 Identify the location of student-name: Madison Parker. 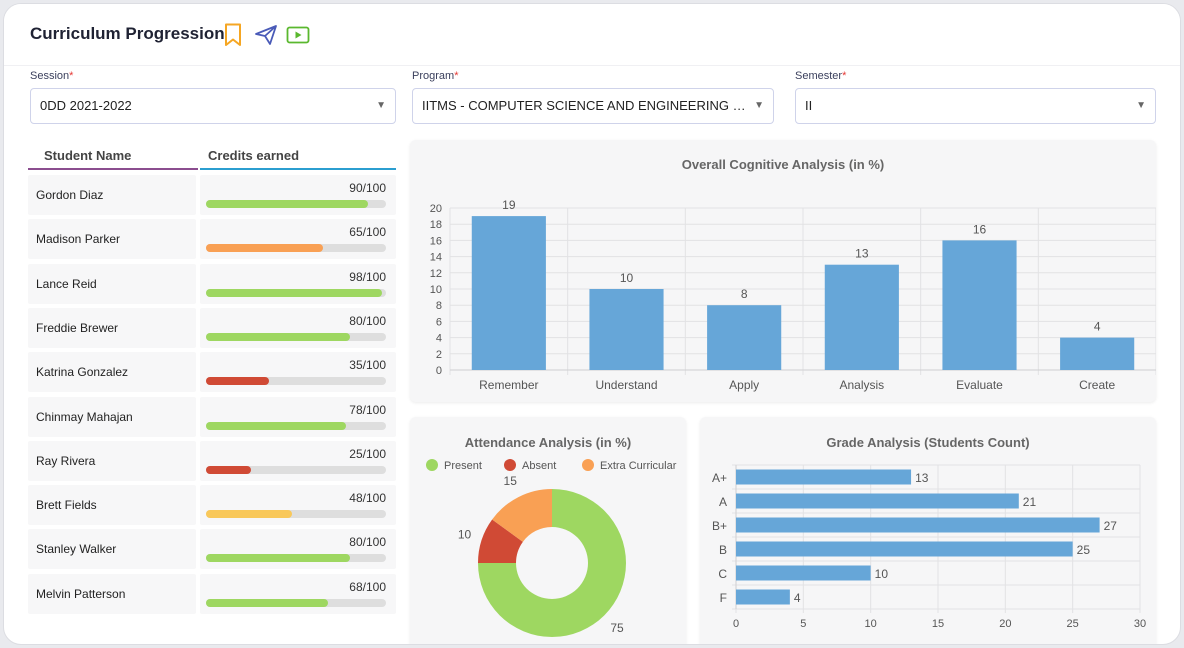
(78, 239).